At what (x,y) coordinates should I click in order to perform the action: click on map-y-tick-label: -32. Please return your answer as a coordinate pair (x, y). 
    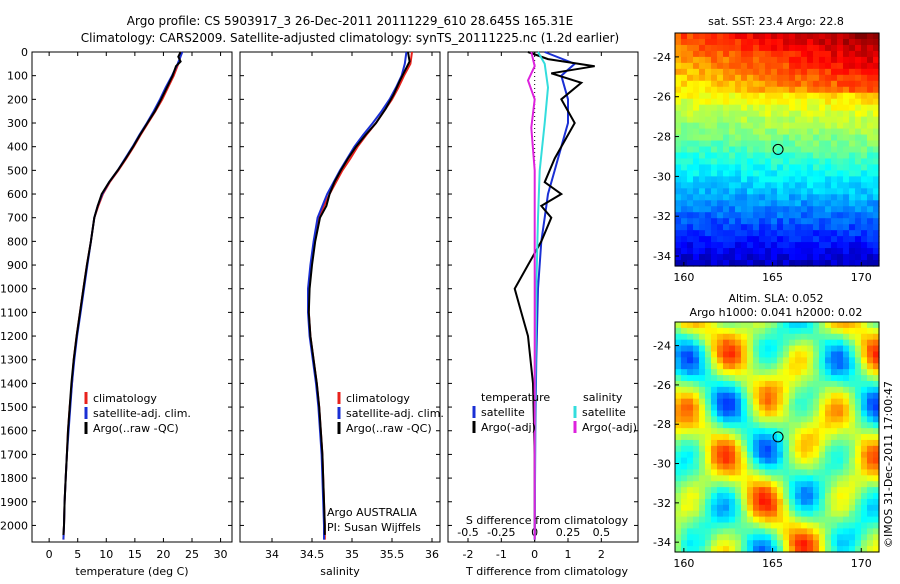
    Looking at the image, I should click on (662, 503).